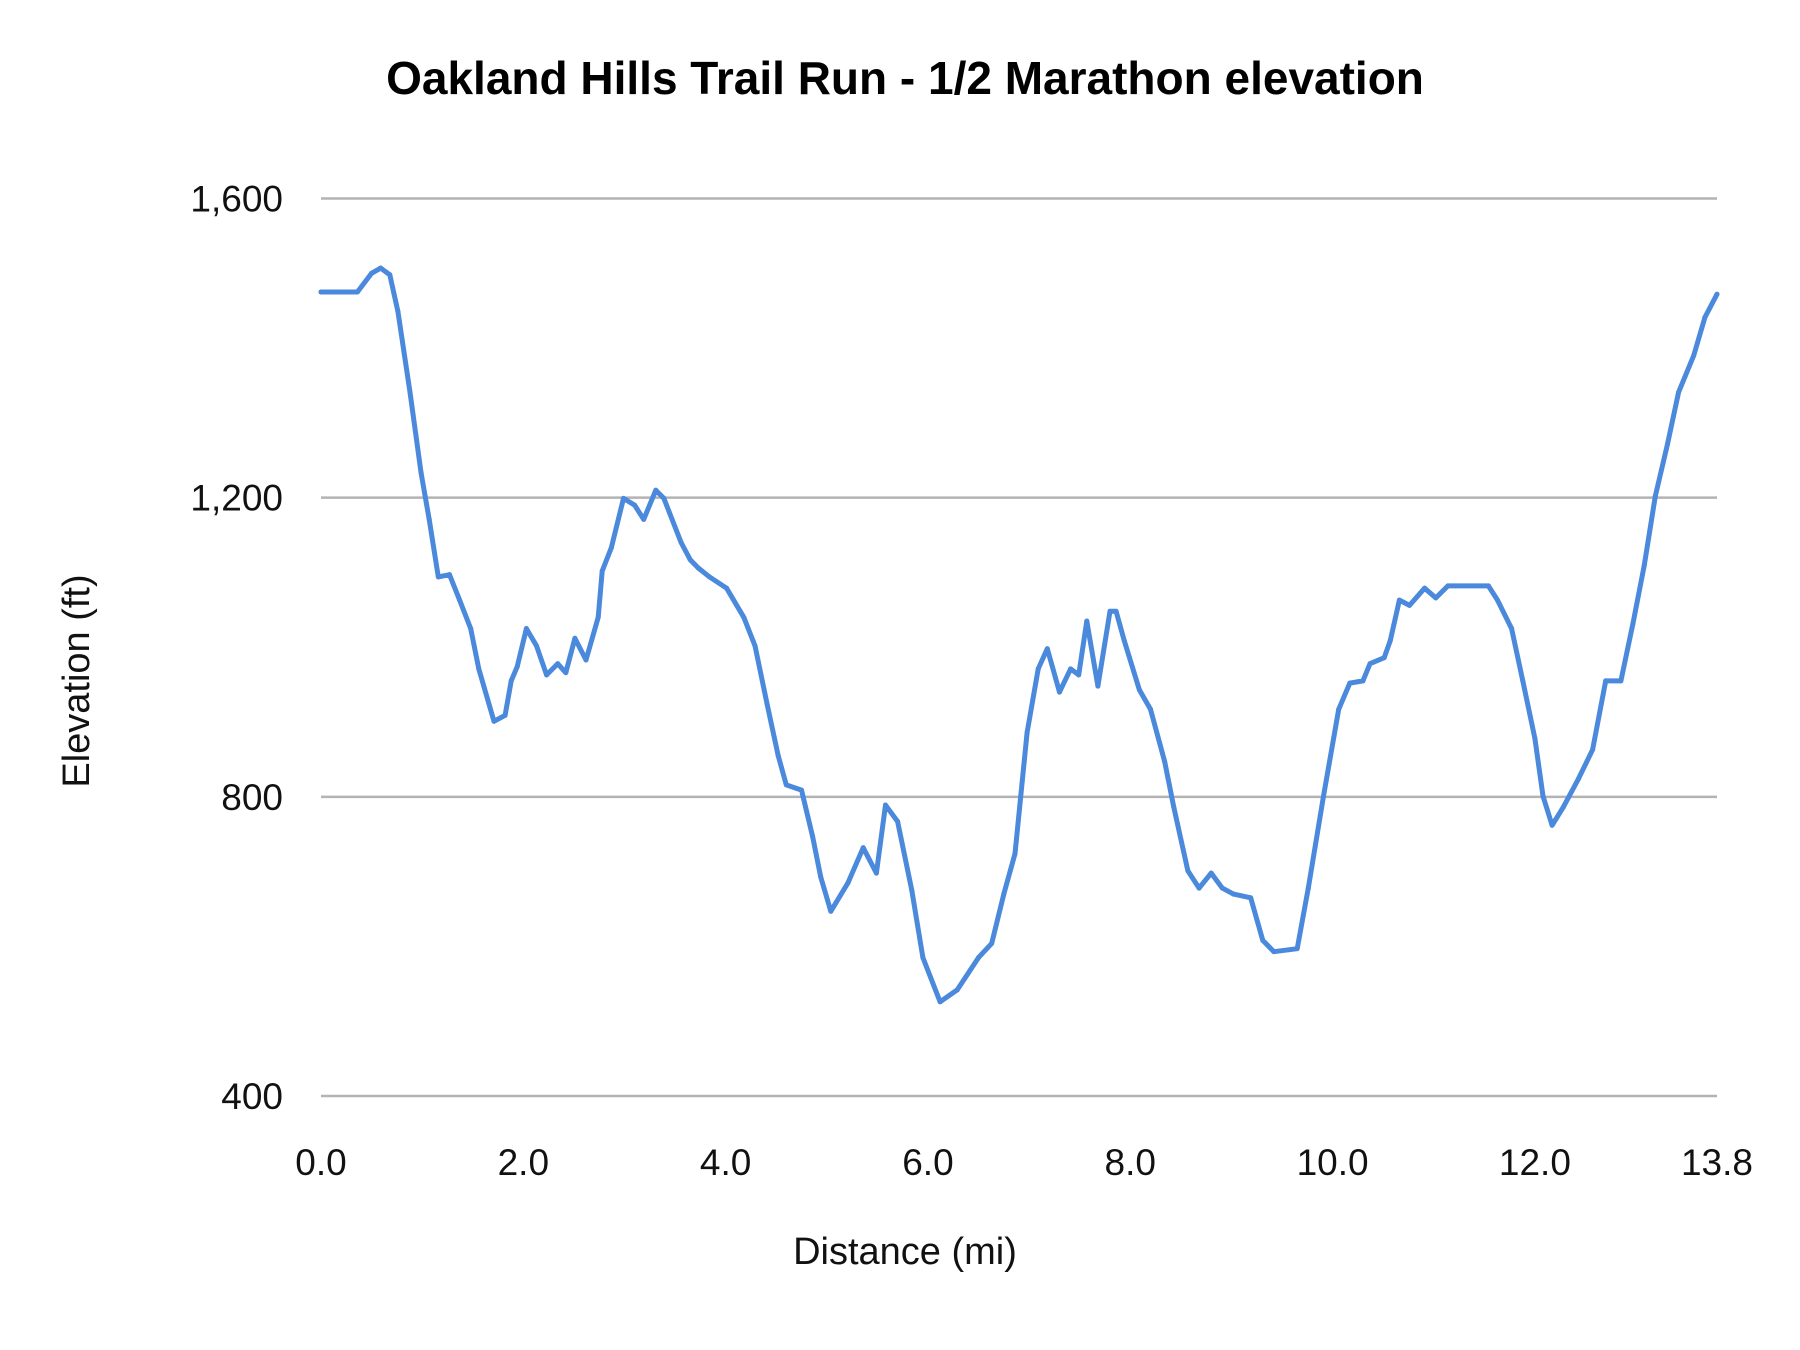 The height and width of the screenshot is (1350, 1800). Describe the element at coordinates (236, 199) in the screenshot. I see `y-tick-label: 1,600` at that location.